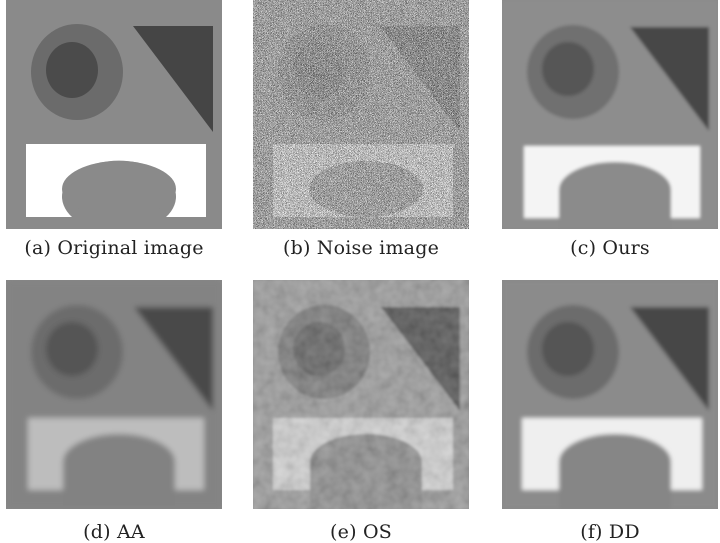 This screenshot has height=543, width=720. I want to click on panel-original-image: (a) Original image, so click(114, 129).